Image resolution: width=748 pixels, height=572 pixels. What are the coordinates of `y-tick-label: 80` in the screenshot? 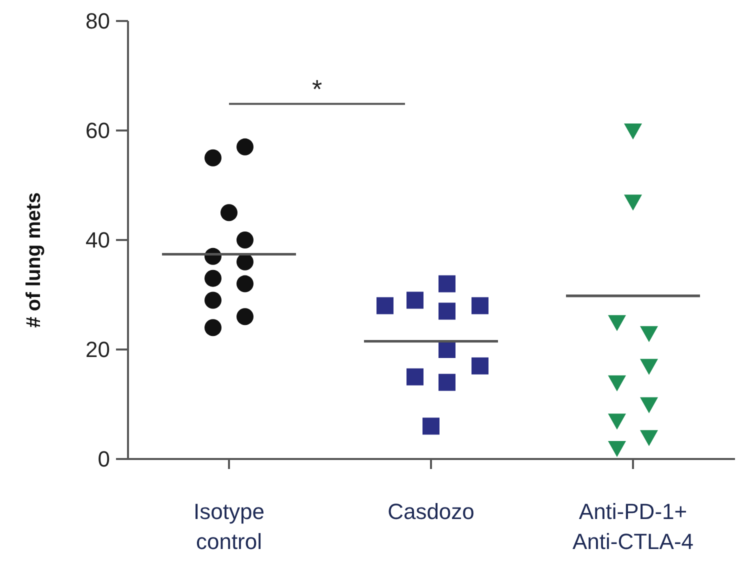 It's located at (98, 21).